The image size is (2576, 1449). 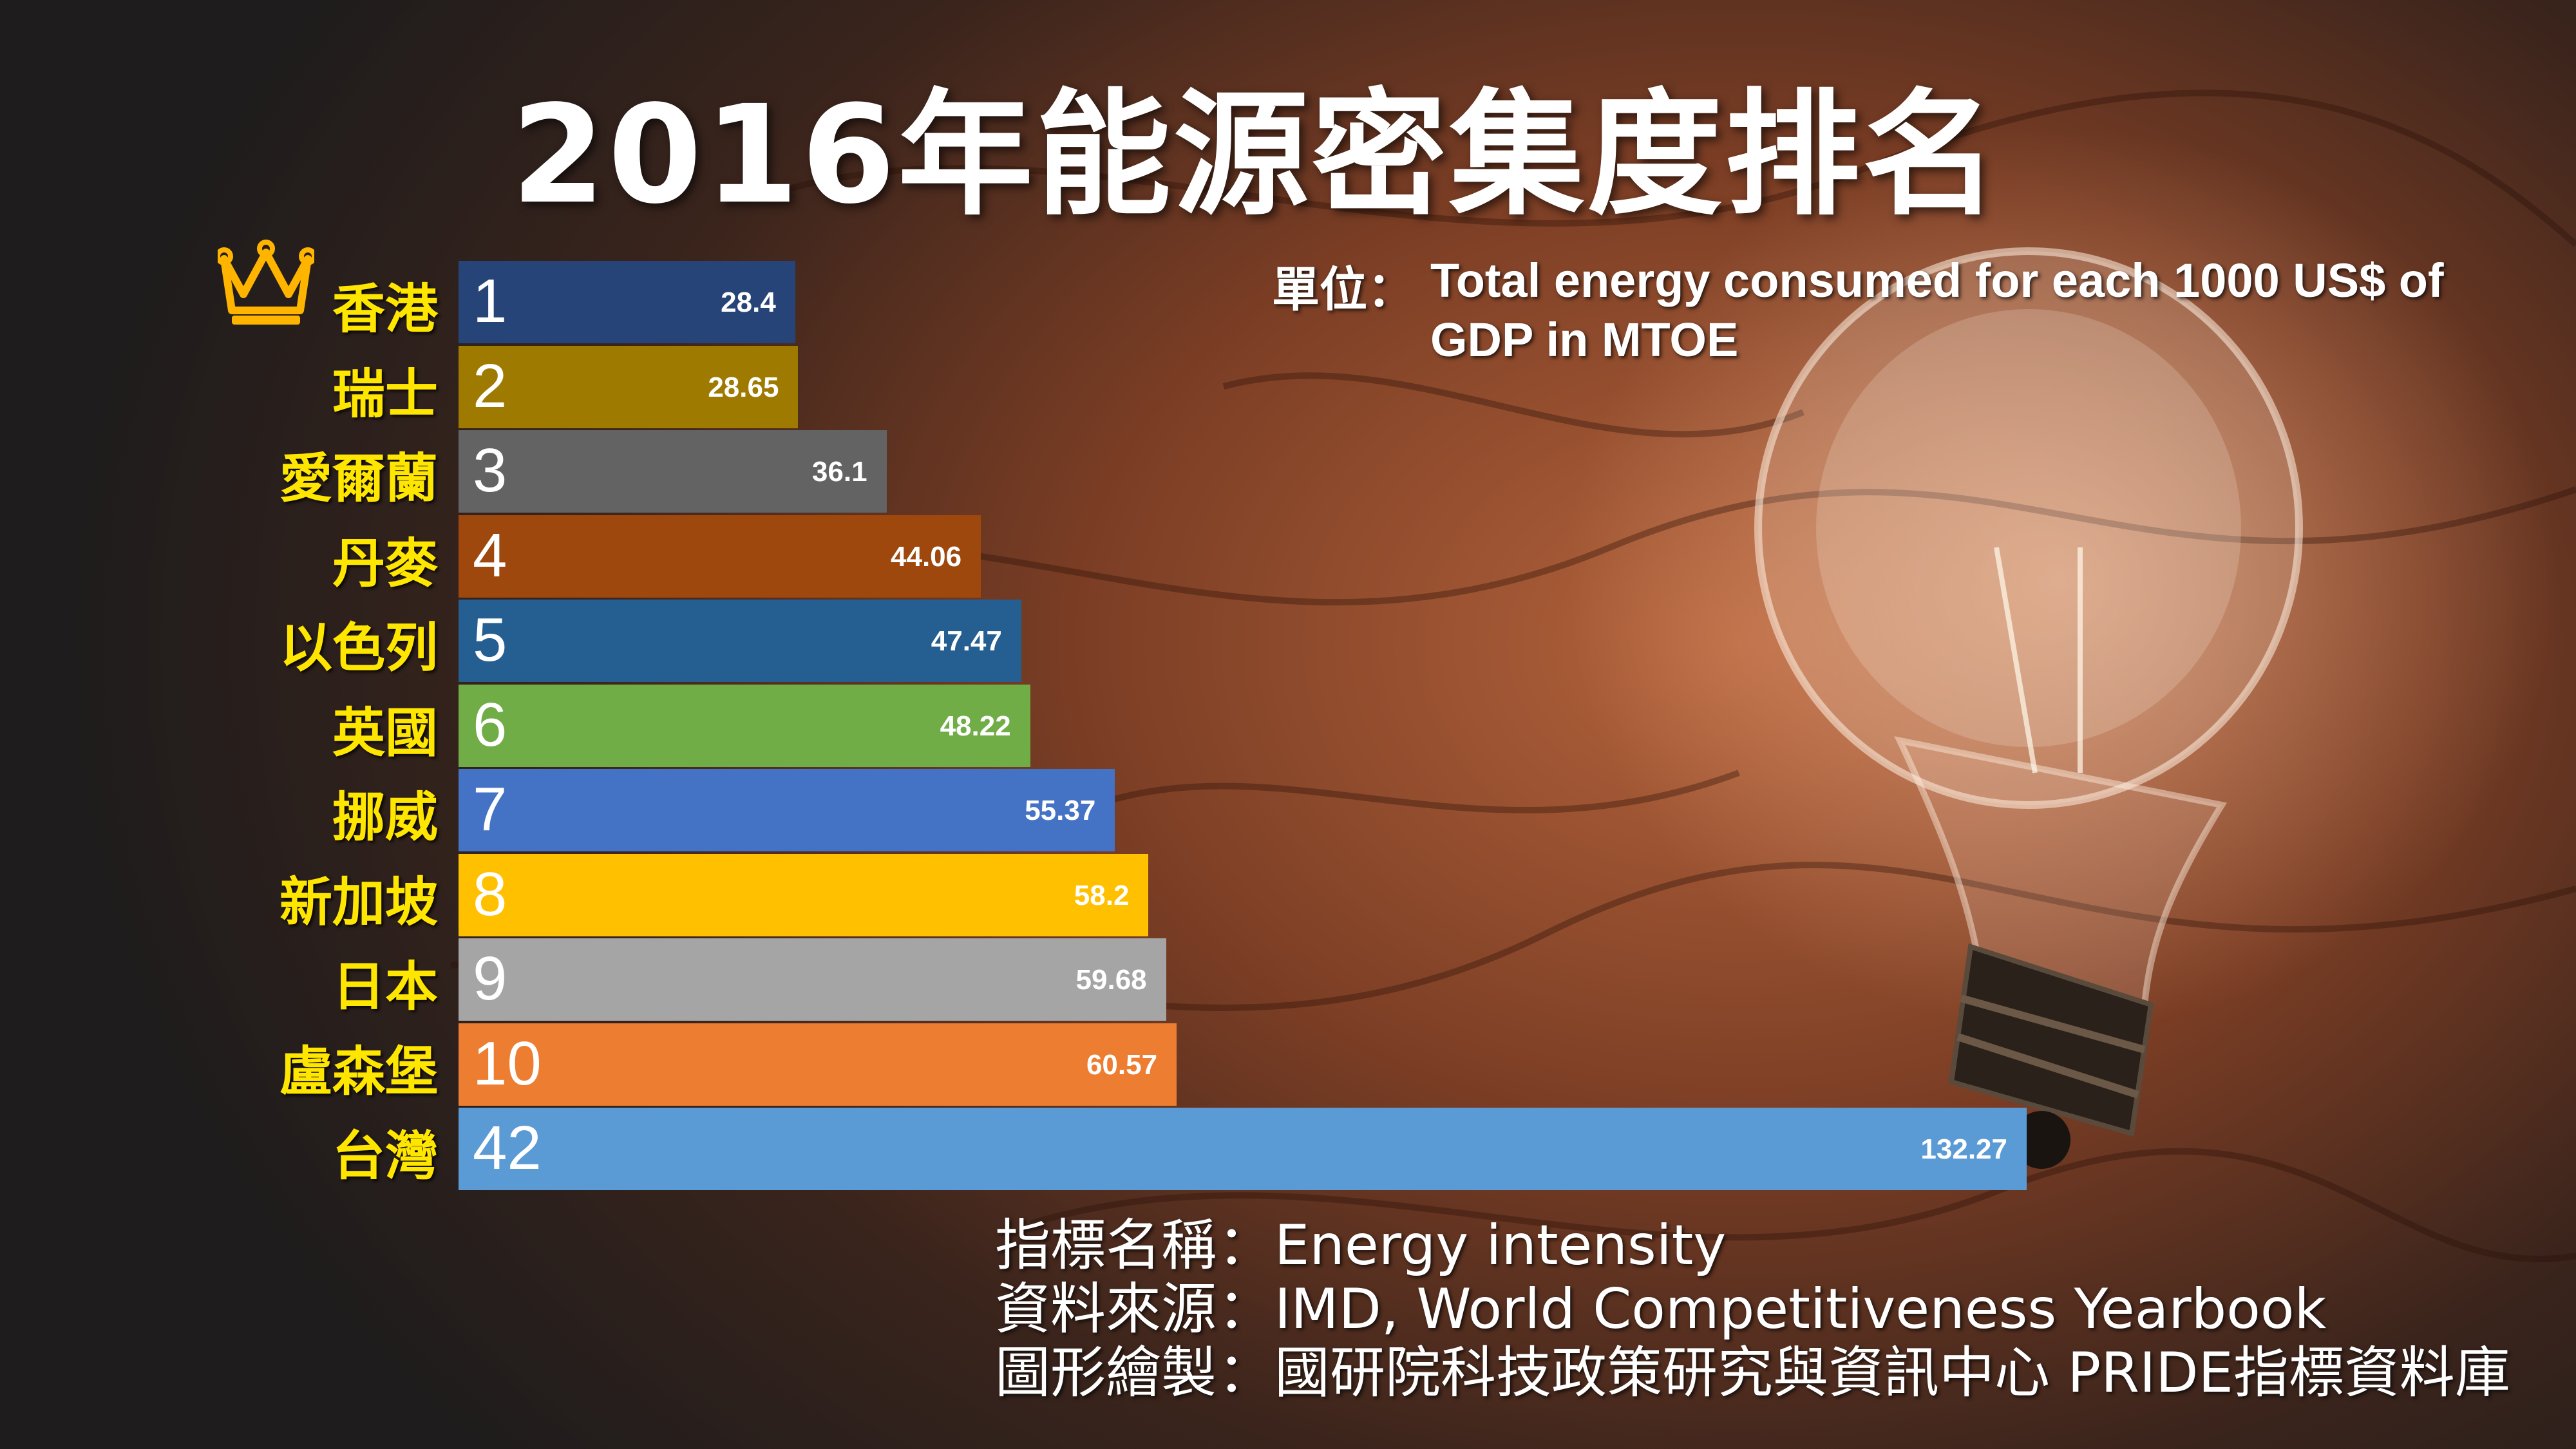 I want to click on country-label: 愛爾蘭, so click(x=358, y=479).